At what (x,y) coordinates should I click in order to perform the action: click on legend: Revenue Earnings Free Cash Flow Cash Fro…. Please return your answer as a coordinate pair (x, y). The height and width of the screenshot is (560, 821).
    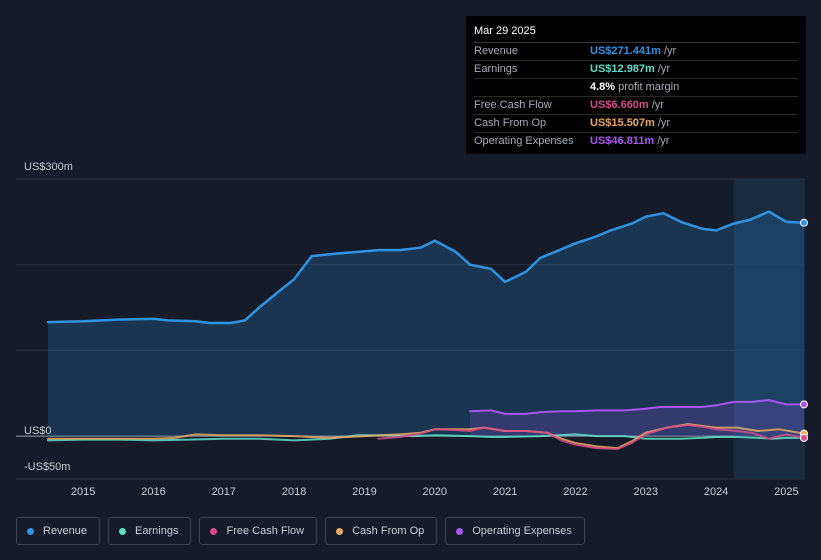
    Looking at the image, I should click on (304, 531).